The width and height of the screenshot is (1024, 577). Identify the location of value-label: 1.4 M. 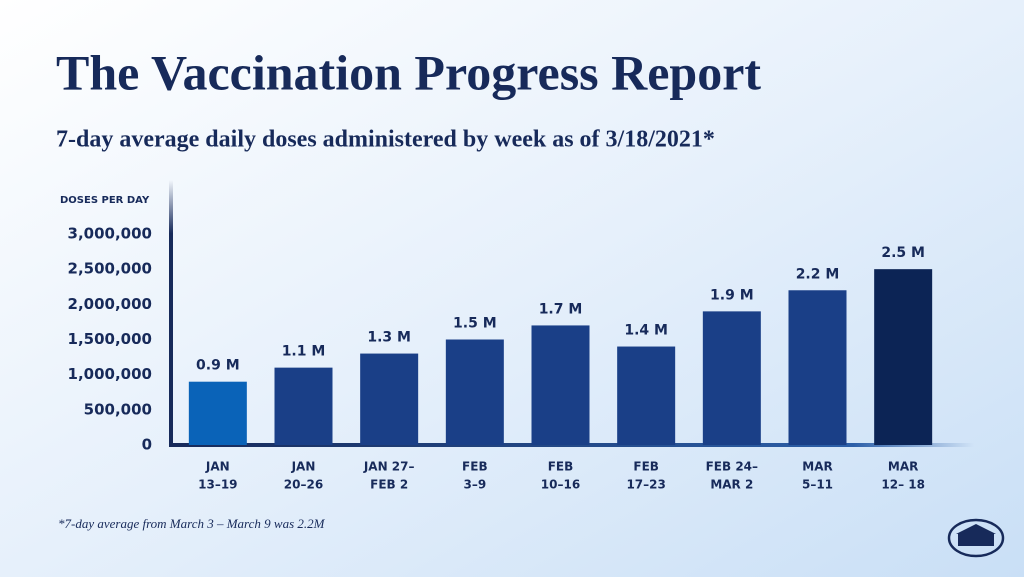
(646, 331).